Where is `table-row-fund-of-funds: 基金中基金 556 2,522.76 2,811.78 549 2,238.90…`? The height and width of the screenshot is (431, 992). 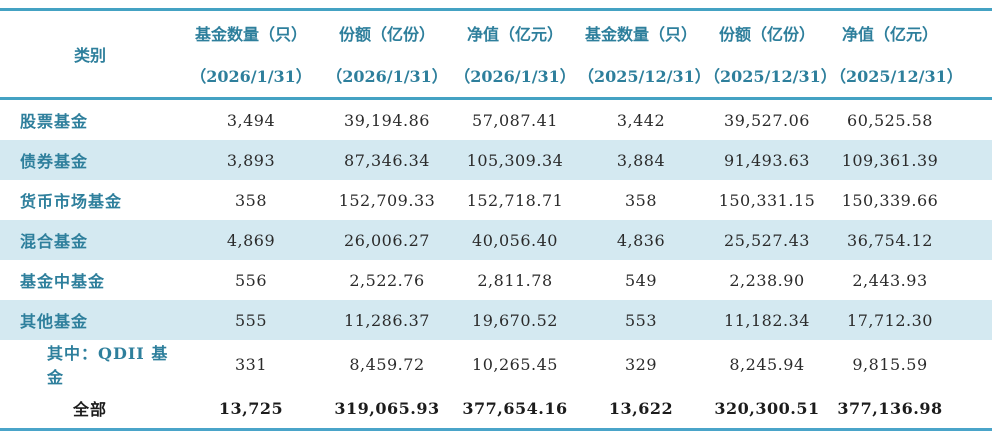 table-row-fund-of-funds: 基金中基金 556 2,522.76 2,811.78 549 2,238.90… is located at coordinates (496, 280).